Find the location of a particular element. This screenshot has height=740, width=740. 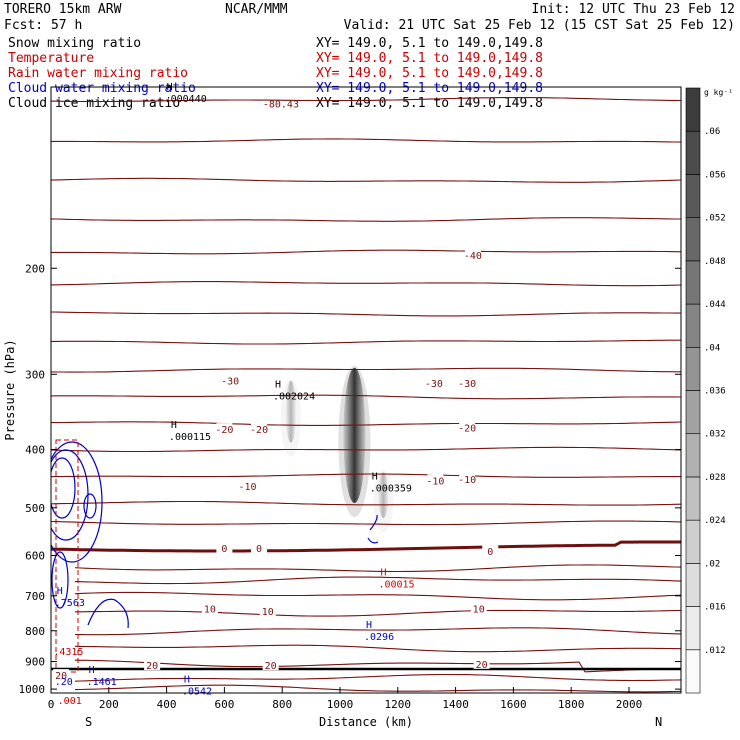

colorbar-tick-label: .028 is located at coordinates (715, 478).